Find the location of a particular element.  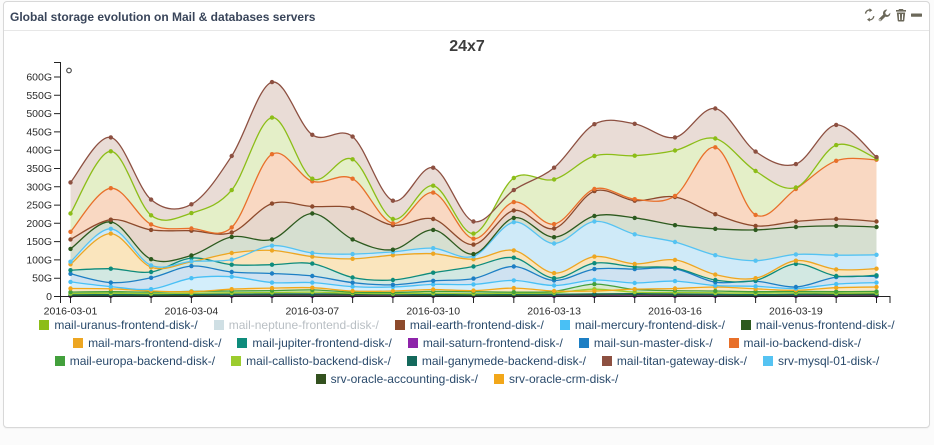

svg-text: 500G is located at coordinates (39, 114).